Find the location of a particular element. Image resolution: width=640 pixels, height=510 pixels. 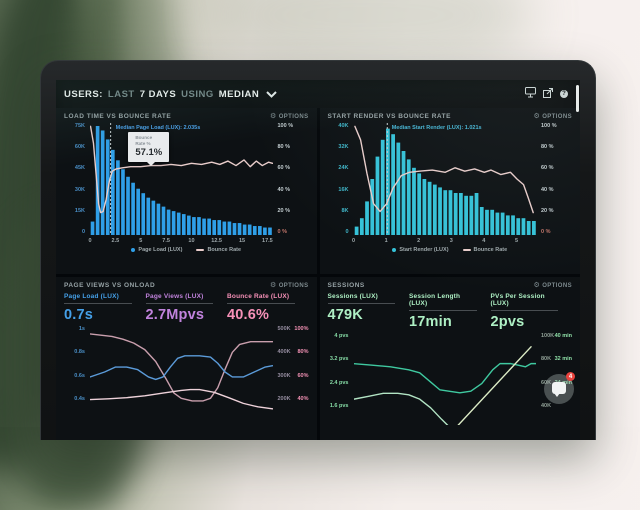

median-annotation: Median Start Render (LUX): 1.021s is located at coordinates (436, 128).